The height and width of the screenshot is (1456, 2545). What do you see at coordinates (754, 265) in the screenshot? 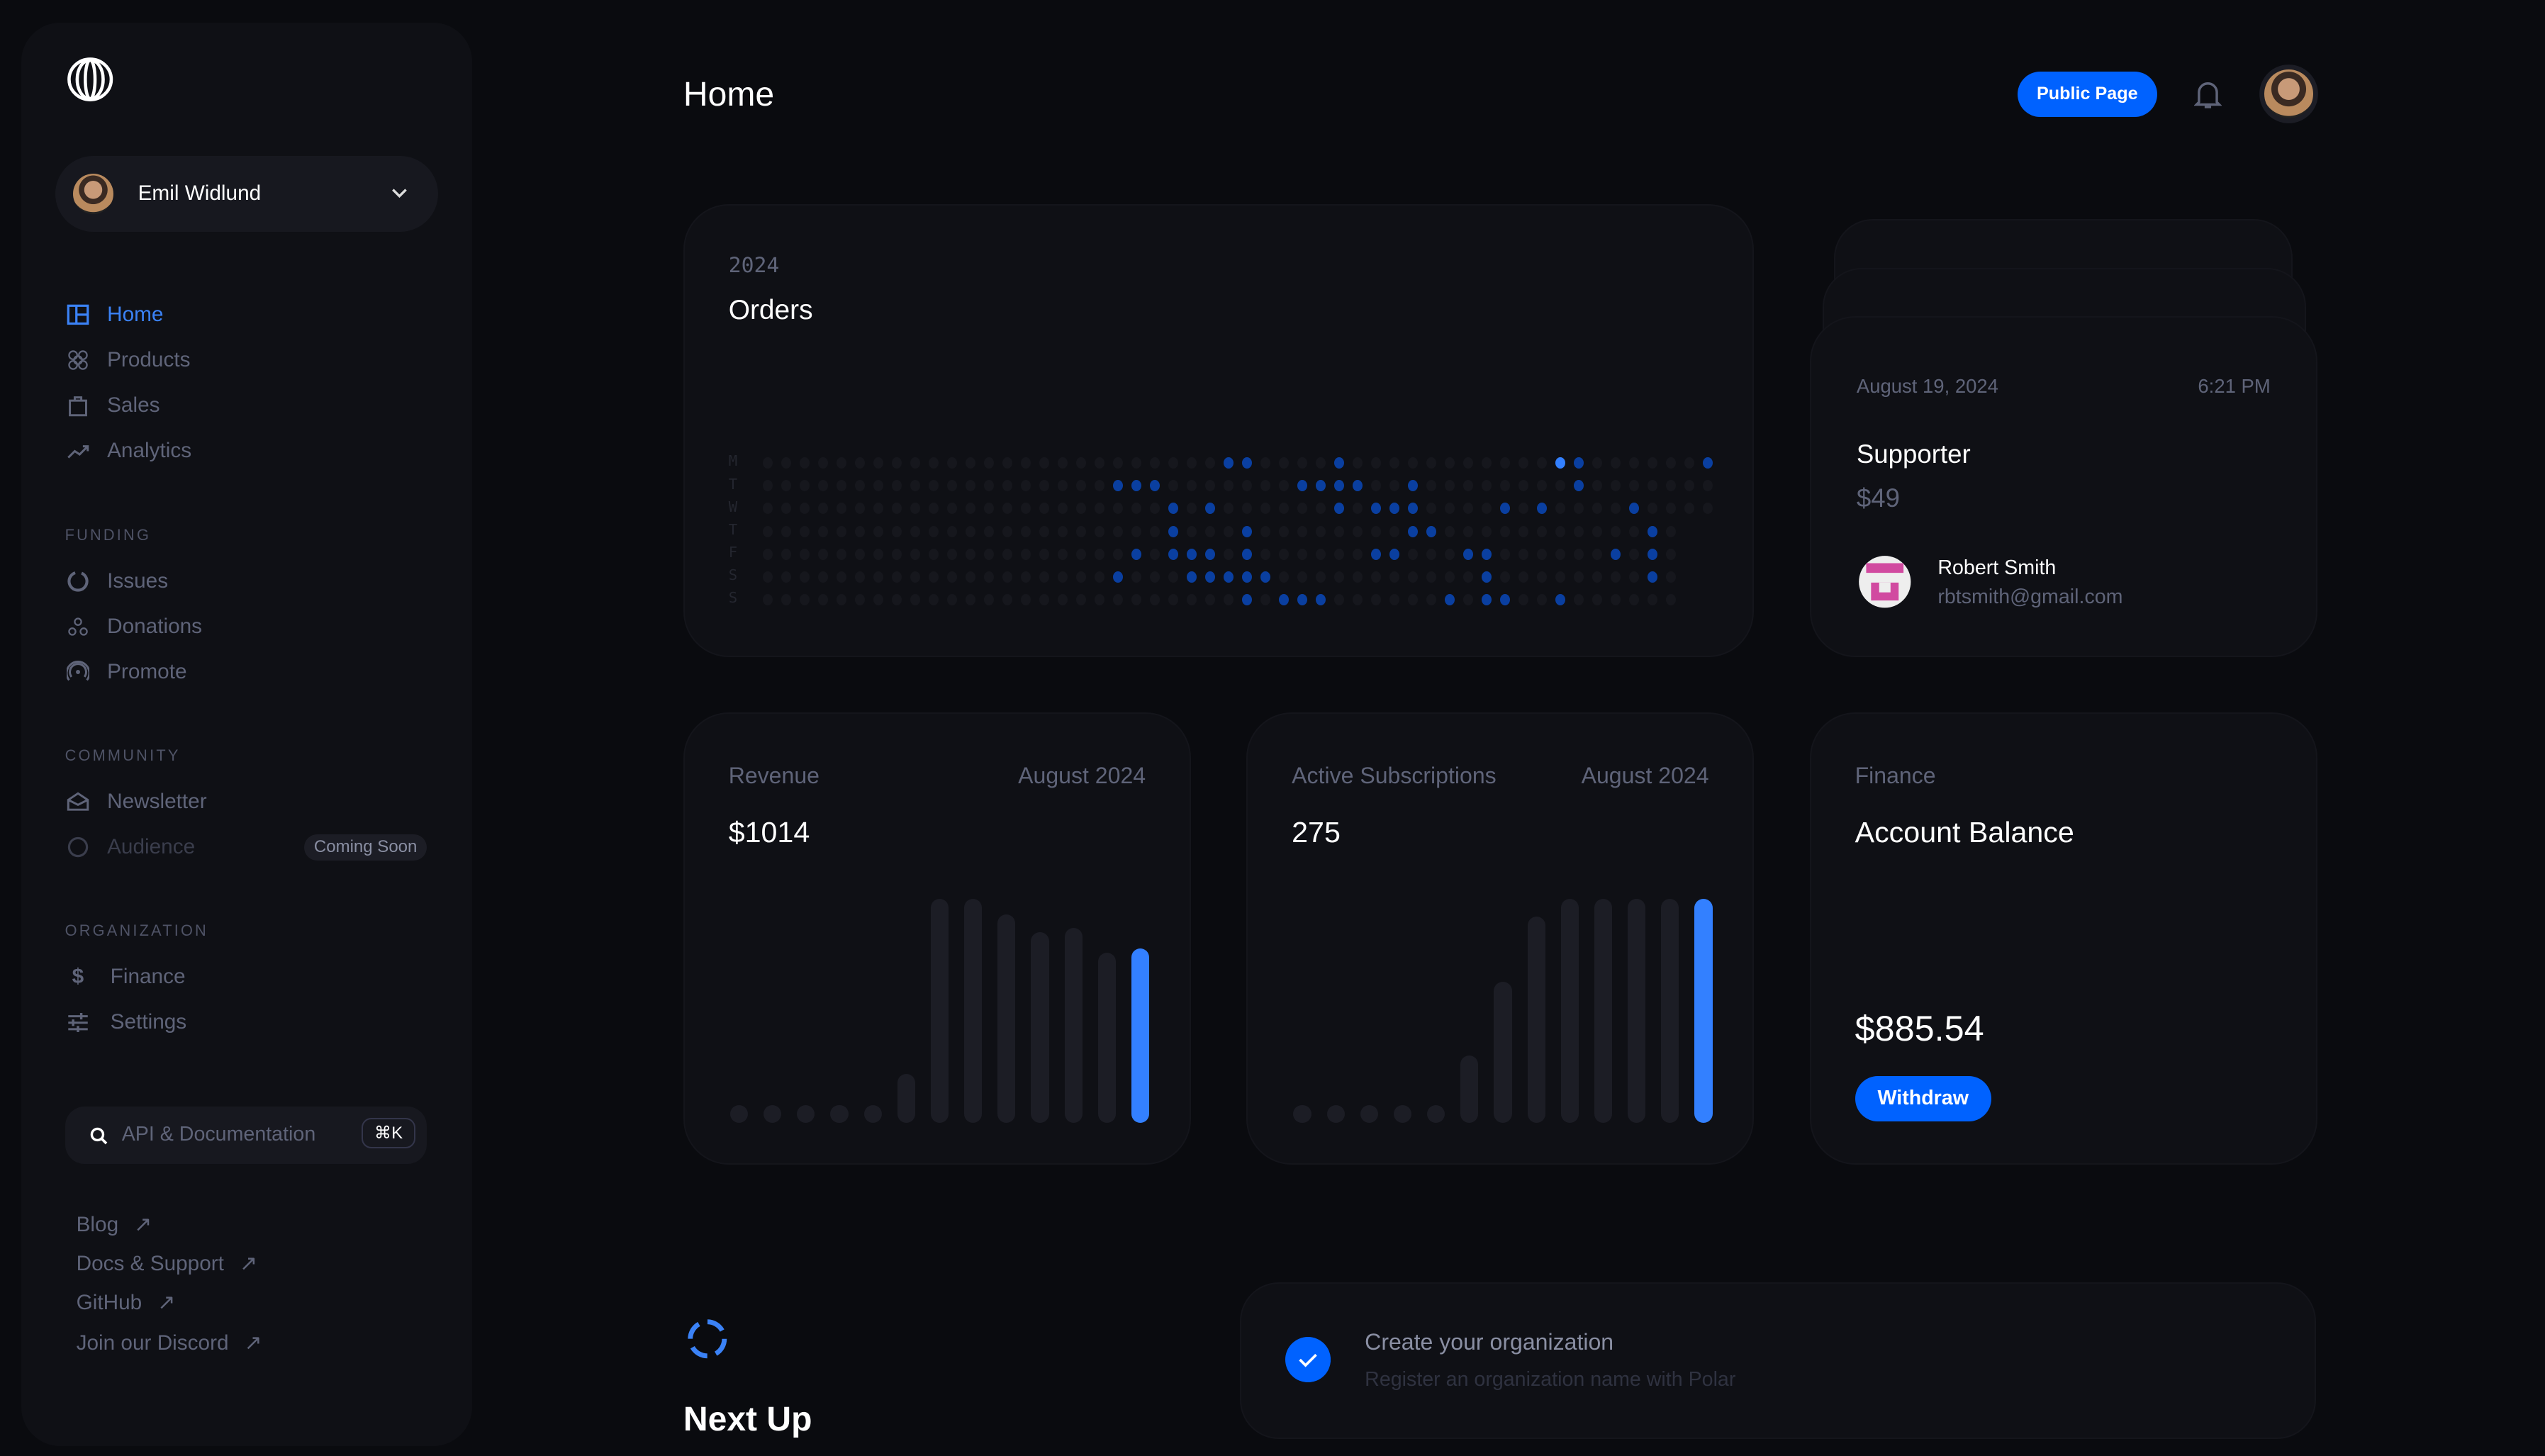
I see `orders-year: 2024` at bounding box center [754, 265].